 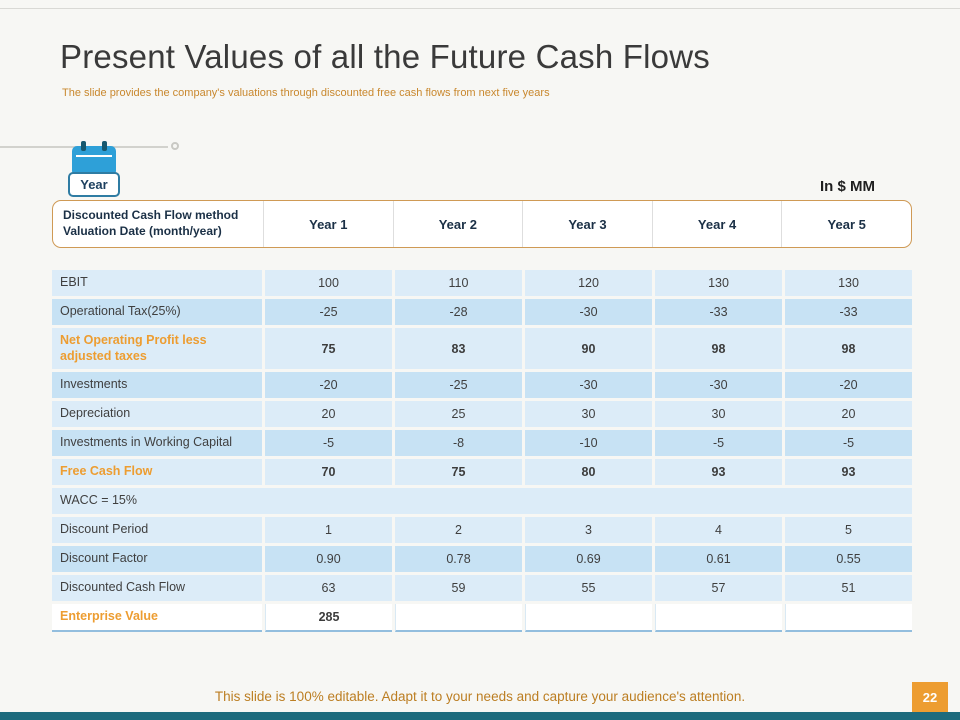 What do you see at coordinates (848, 530) in the screenshot?
I see `row-value: 5` at bounding box center [848, 530].